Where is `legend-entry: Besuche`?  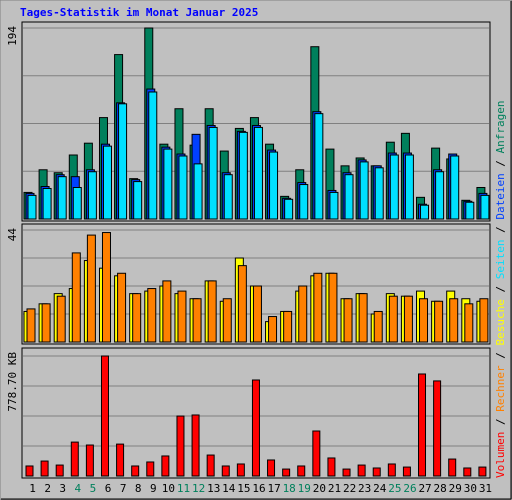
legend-entry: Besuche is located at coordinates (500, 322).